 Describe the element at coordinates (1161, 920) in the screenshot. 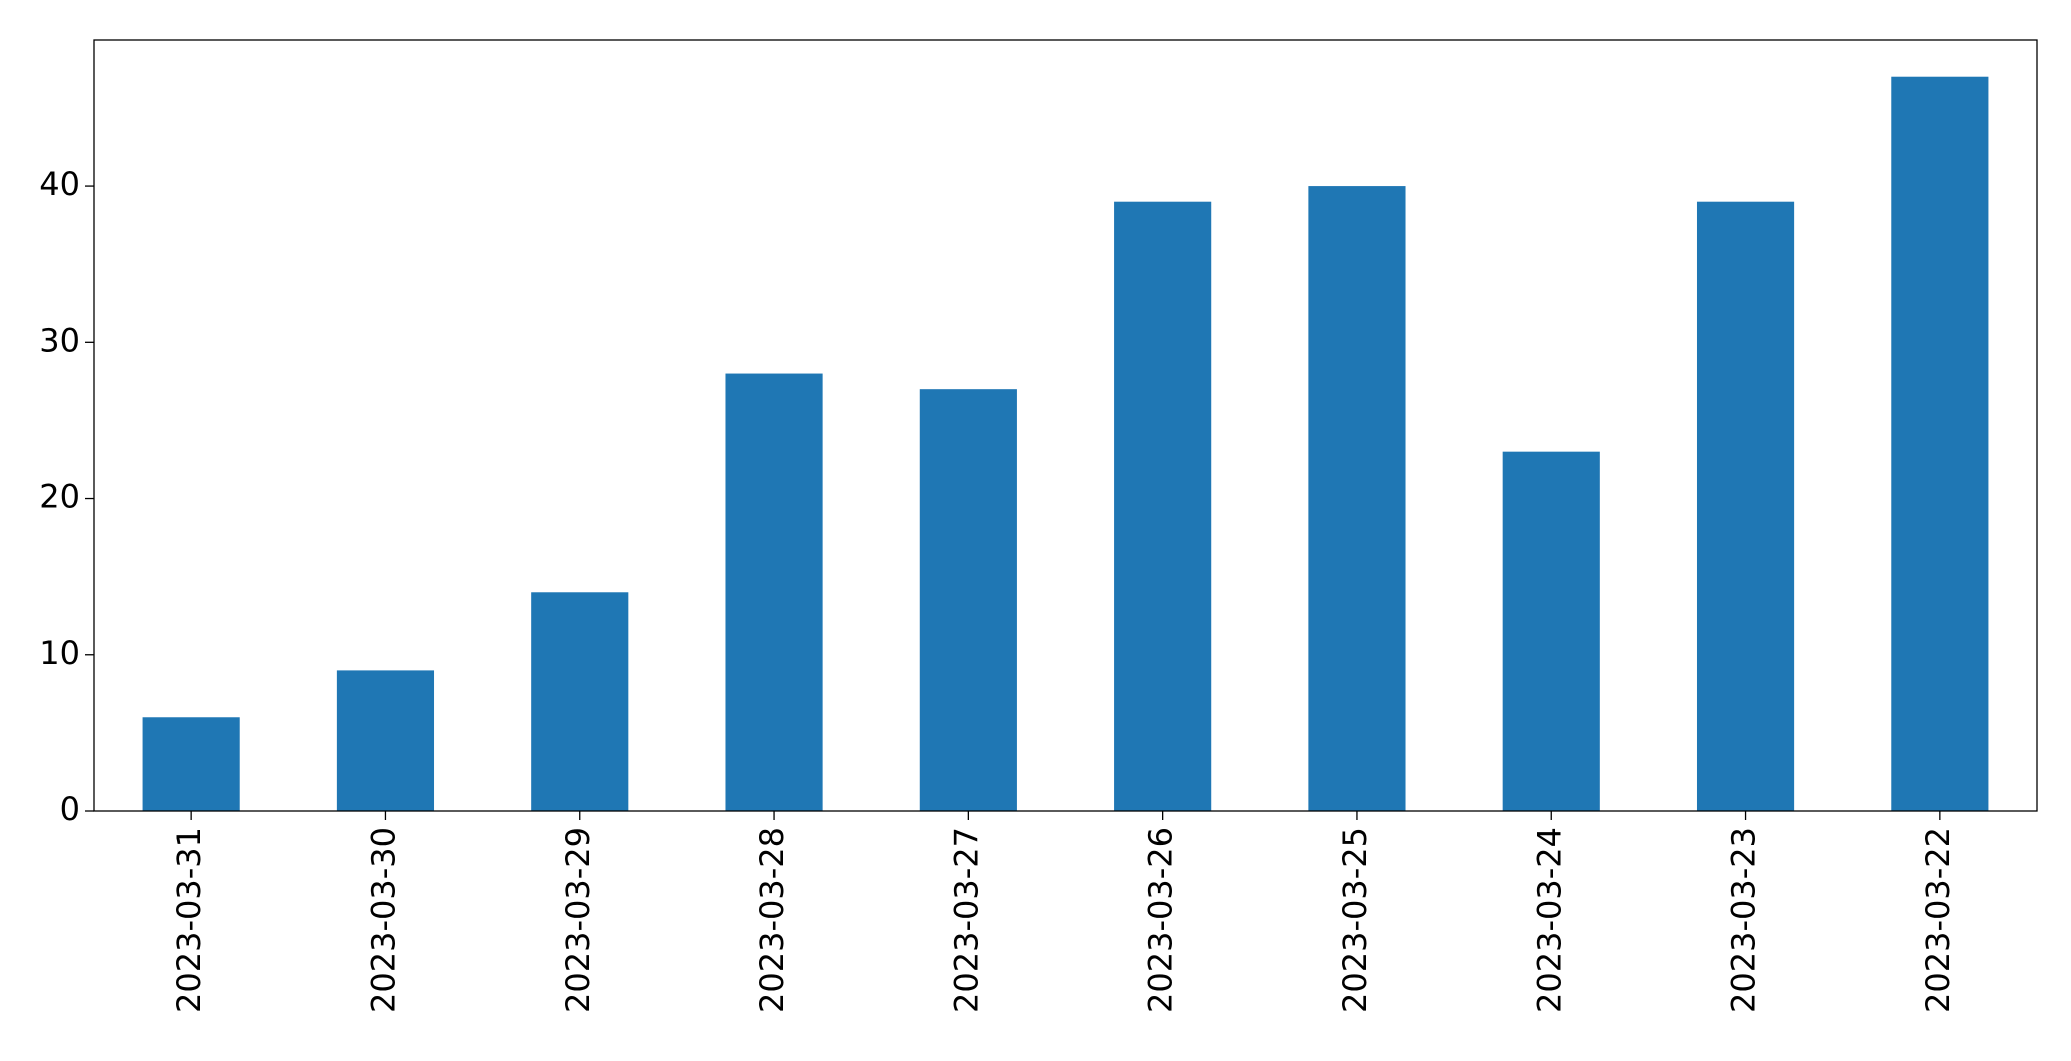

I see `x-tick-label: 2023-03-26` at that location.